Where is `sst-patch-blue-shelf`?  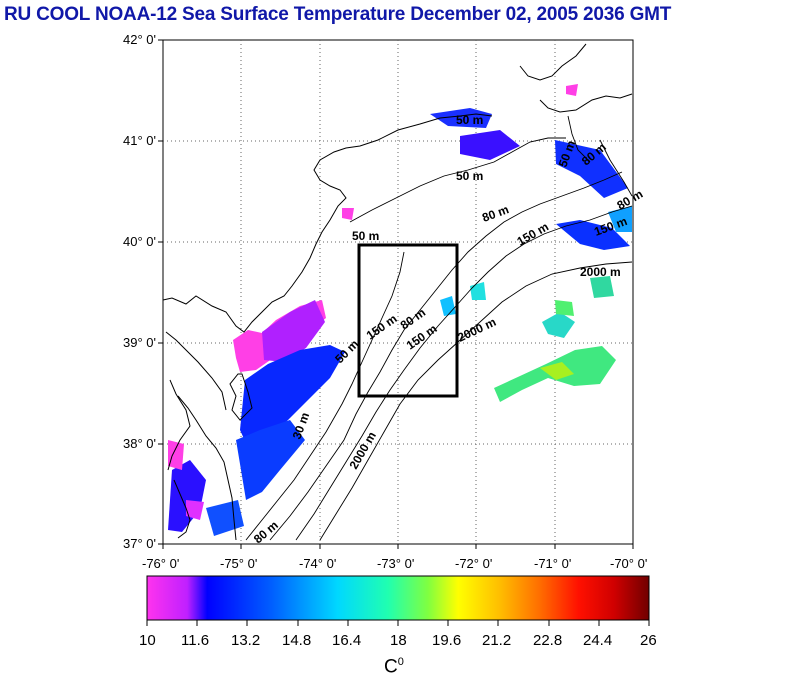 sst-patch-blue-shelf is located at coordinates (292, 398).